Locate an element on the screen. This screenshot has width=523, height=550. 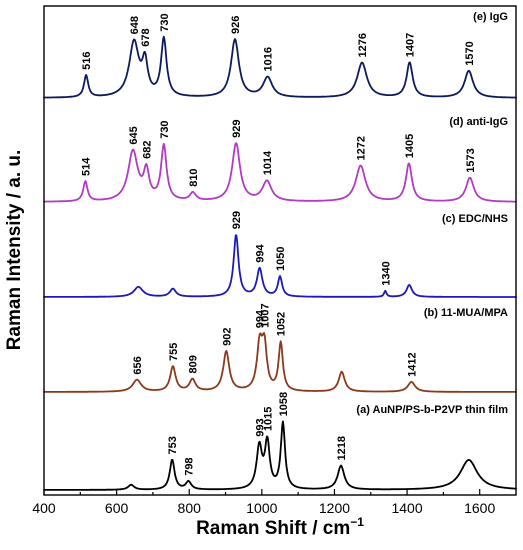
peak-label-c-edc-nhs-994: 994 is located at coordinates (261, 252).